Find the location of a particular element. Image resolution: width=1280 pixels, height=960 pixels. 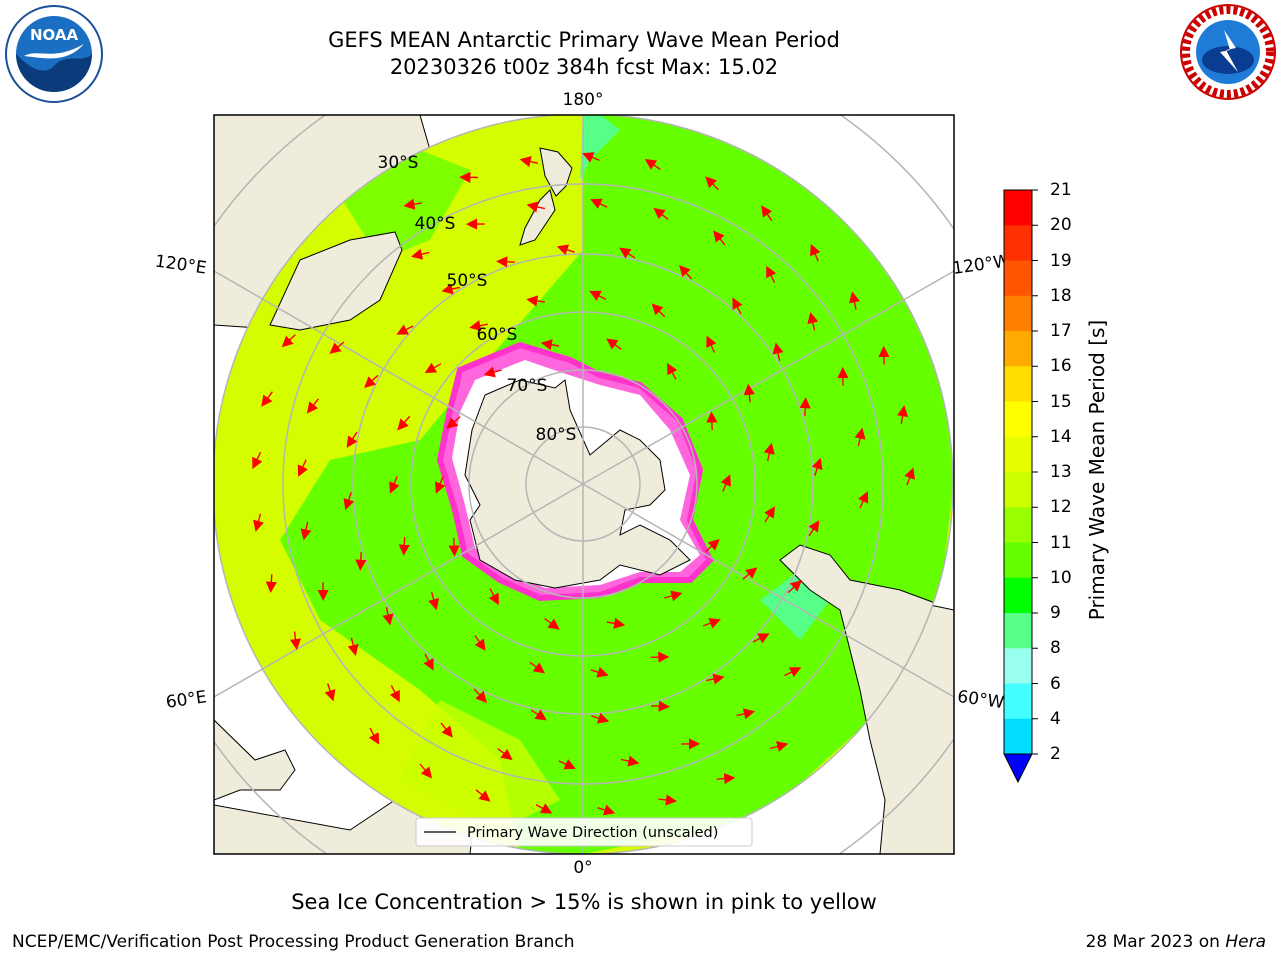

colorbar-tick-label: 12 is located at coordinates (1061, 507).